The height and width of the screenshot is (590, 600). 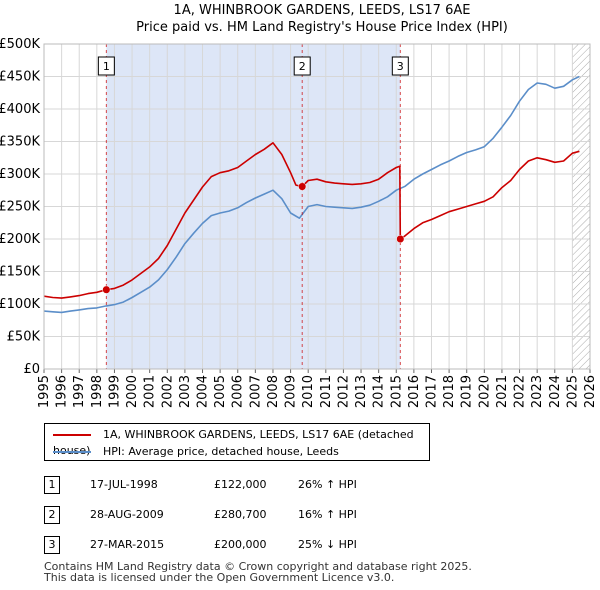 What do you see at coordinates (20, 142) in the screenshot?
I see `y-tick-label: £350K` at bounding box center [20, 142].